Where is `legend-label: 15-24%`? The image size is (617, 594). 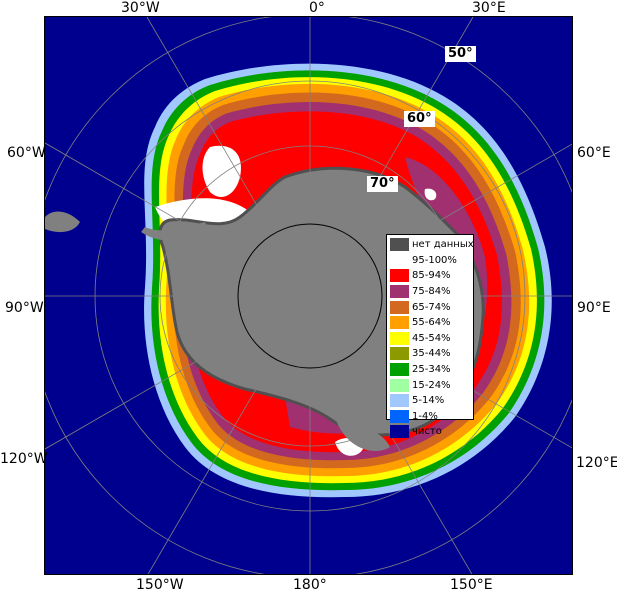
legend-label: 15-24% is located at coordinates (431, 385).